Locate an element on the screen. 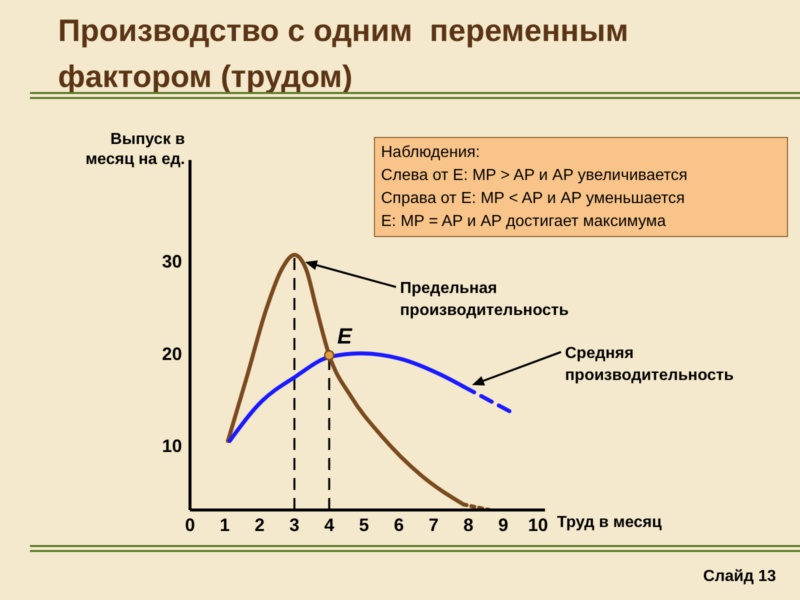 This screenshot has height=600, width=800. x-tick-label: 7 is located at coordinates (433, 524).